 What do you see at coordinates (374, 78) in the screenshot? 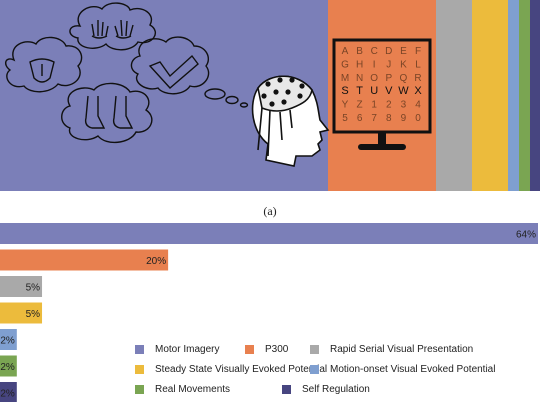
I see `speller-letter: O` at bounding box center [374, 78].